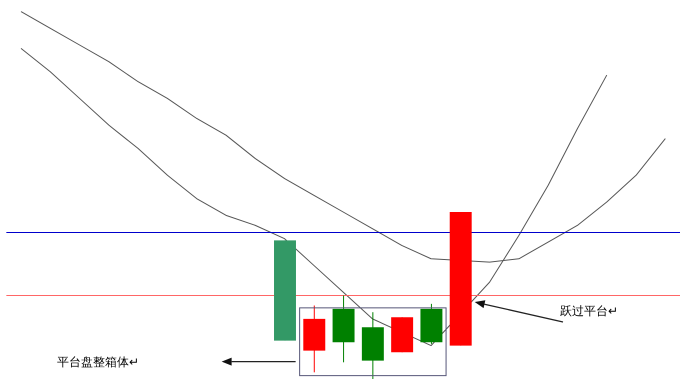 The image size is (690, 380). Describe the element at coordinates (98, 362) in the screenshot. I see `text: 平台盘整箱体↵` at that location.